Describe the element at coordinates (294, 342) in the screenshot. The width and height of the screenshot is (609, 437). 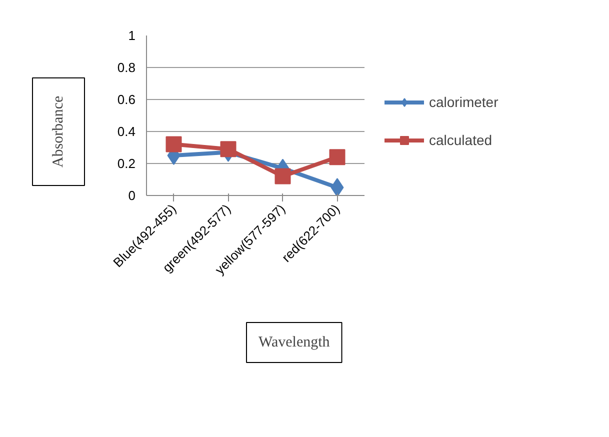
I see `x-axis-title: Wavelength` at that location.